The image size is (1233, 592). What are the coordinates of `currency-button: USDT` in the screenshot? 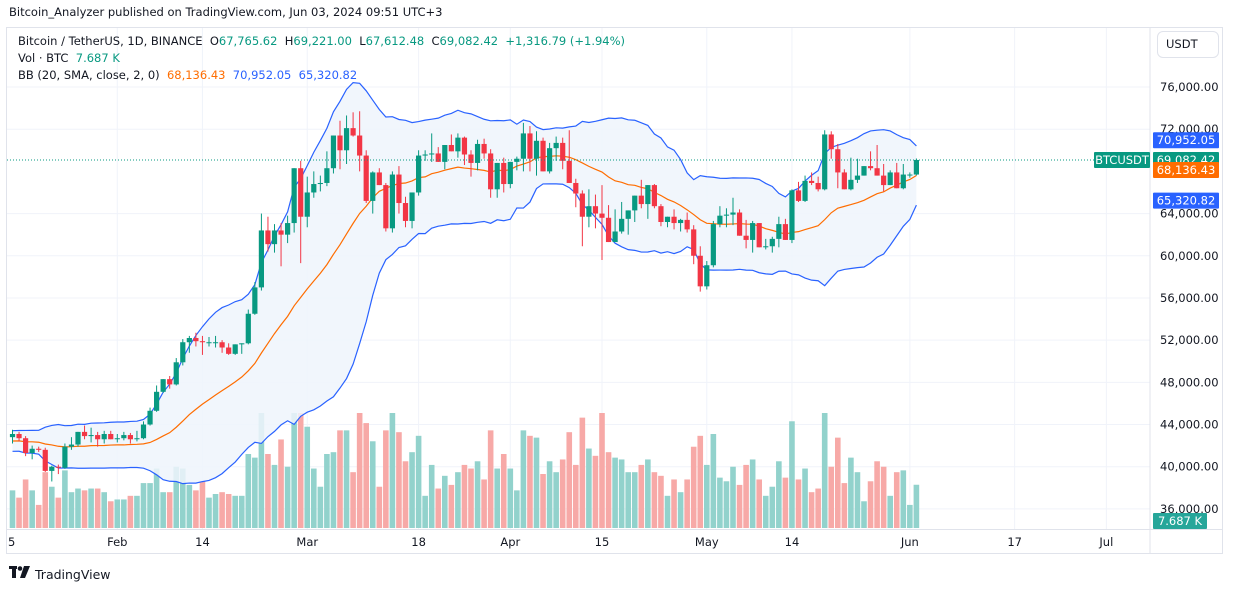 It's located at (1188, 44).